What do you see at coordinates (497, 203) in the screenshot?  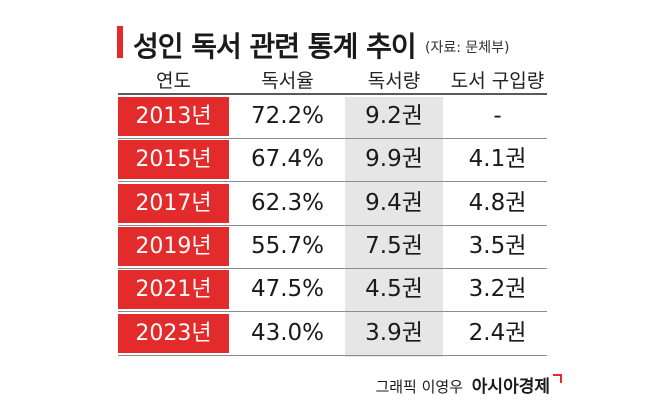 I see `purchase-volume-cell: 4.8권` at bounding box center [497, 203].